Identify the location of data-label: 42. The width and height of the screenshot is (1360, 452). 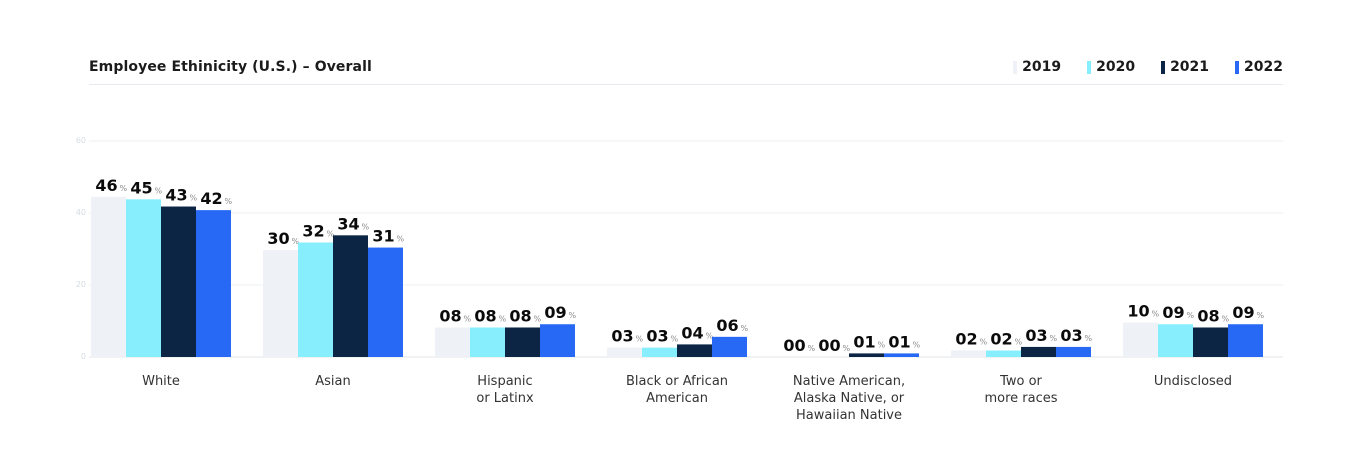
(211, 198).